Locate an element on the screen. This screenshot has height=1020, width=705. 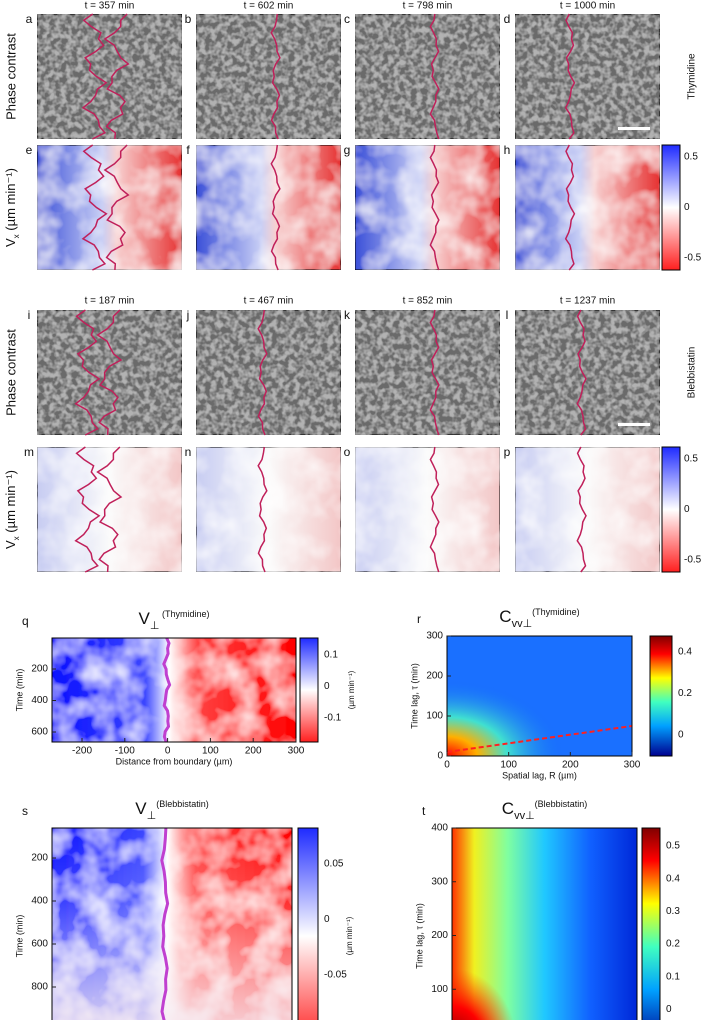
time-label: t = 467 min is located at coordinates (269, 301).